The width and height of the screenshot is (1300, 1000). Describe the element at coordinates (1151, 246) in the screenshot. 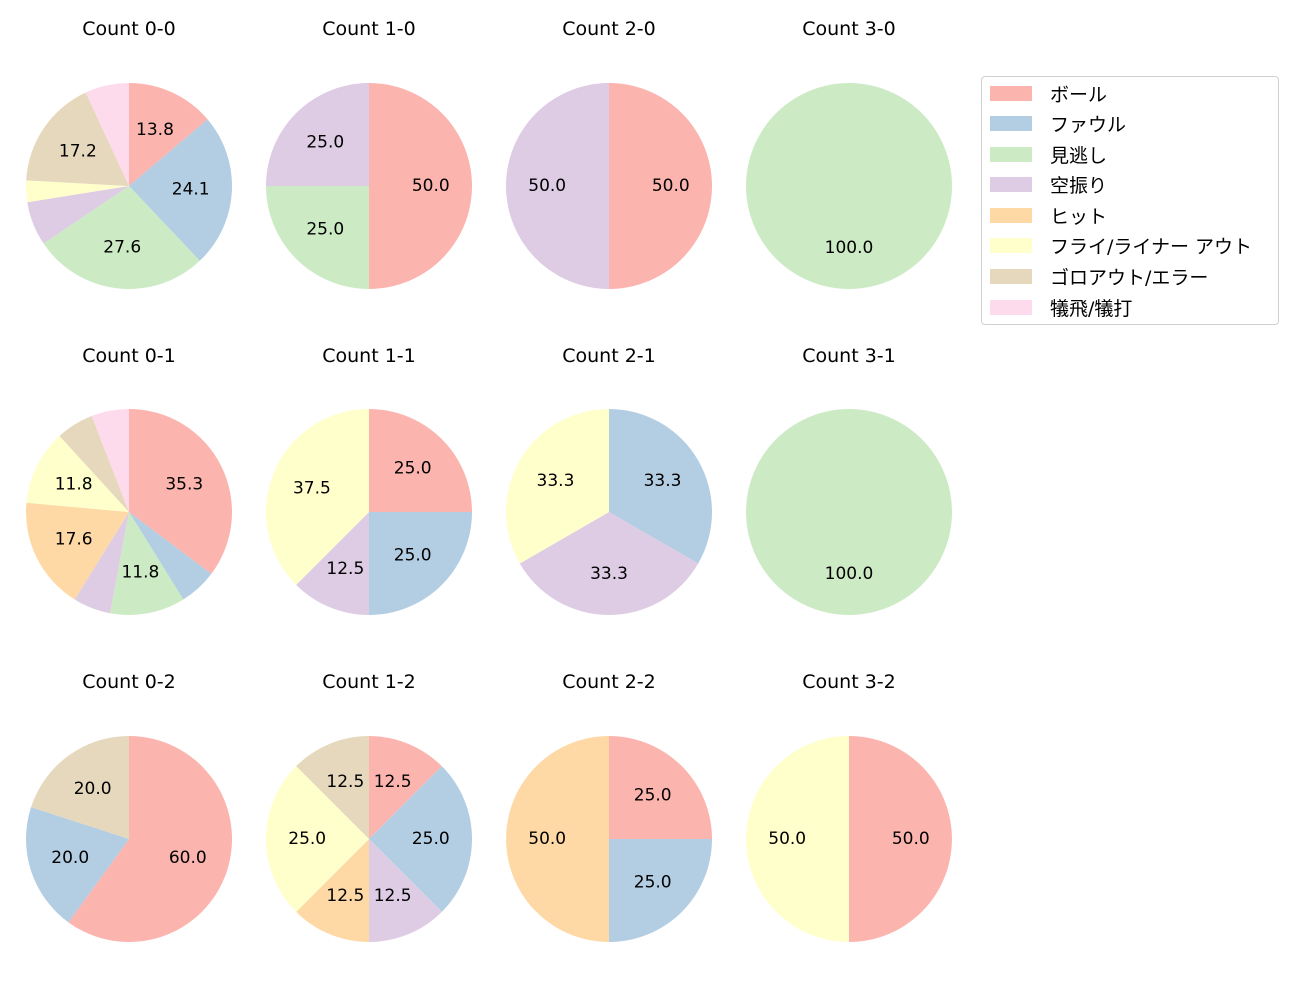

I see `legend-label: フライ/ライナー アウト` at that location.